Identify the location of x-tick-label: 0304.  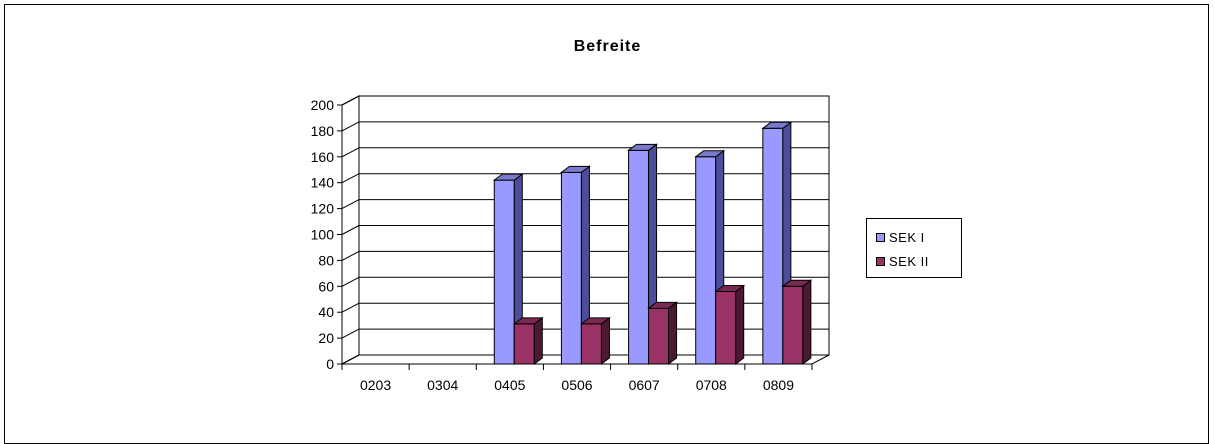
(442, 385).